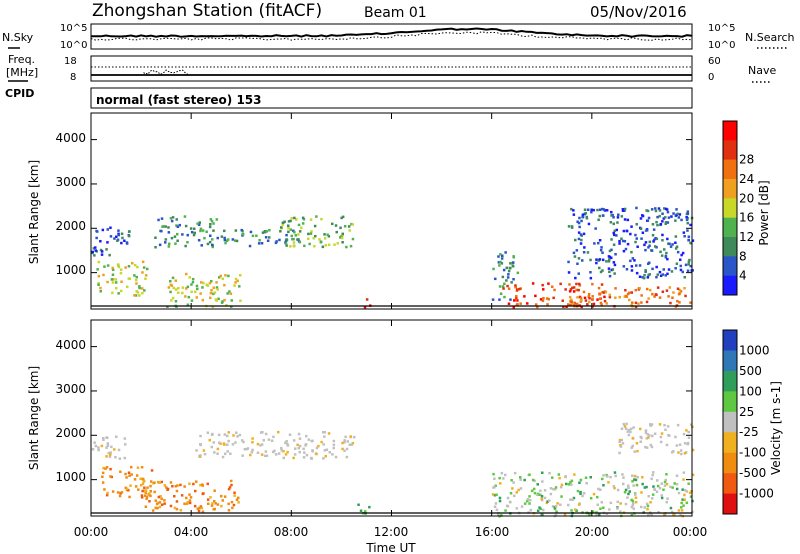 The image size is (800, 554). What do you see at coordinates (752, 473) in the screenshot?
I see `colorbar-tick-label: -500` at bounding box center [752, 473].